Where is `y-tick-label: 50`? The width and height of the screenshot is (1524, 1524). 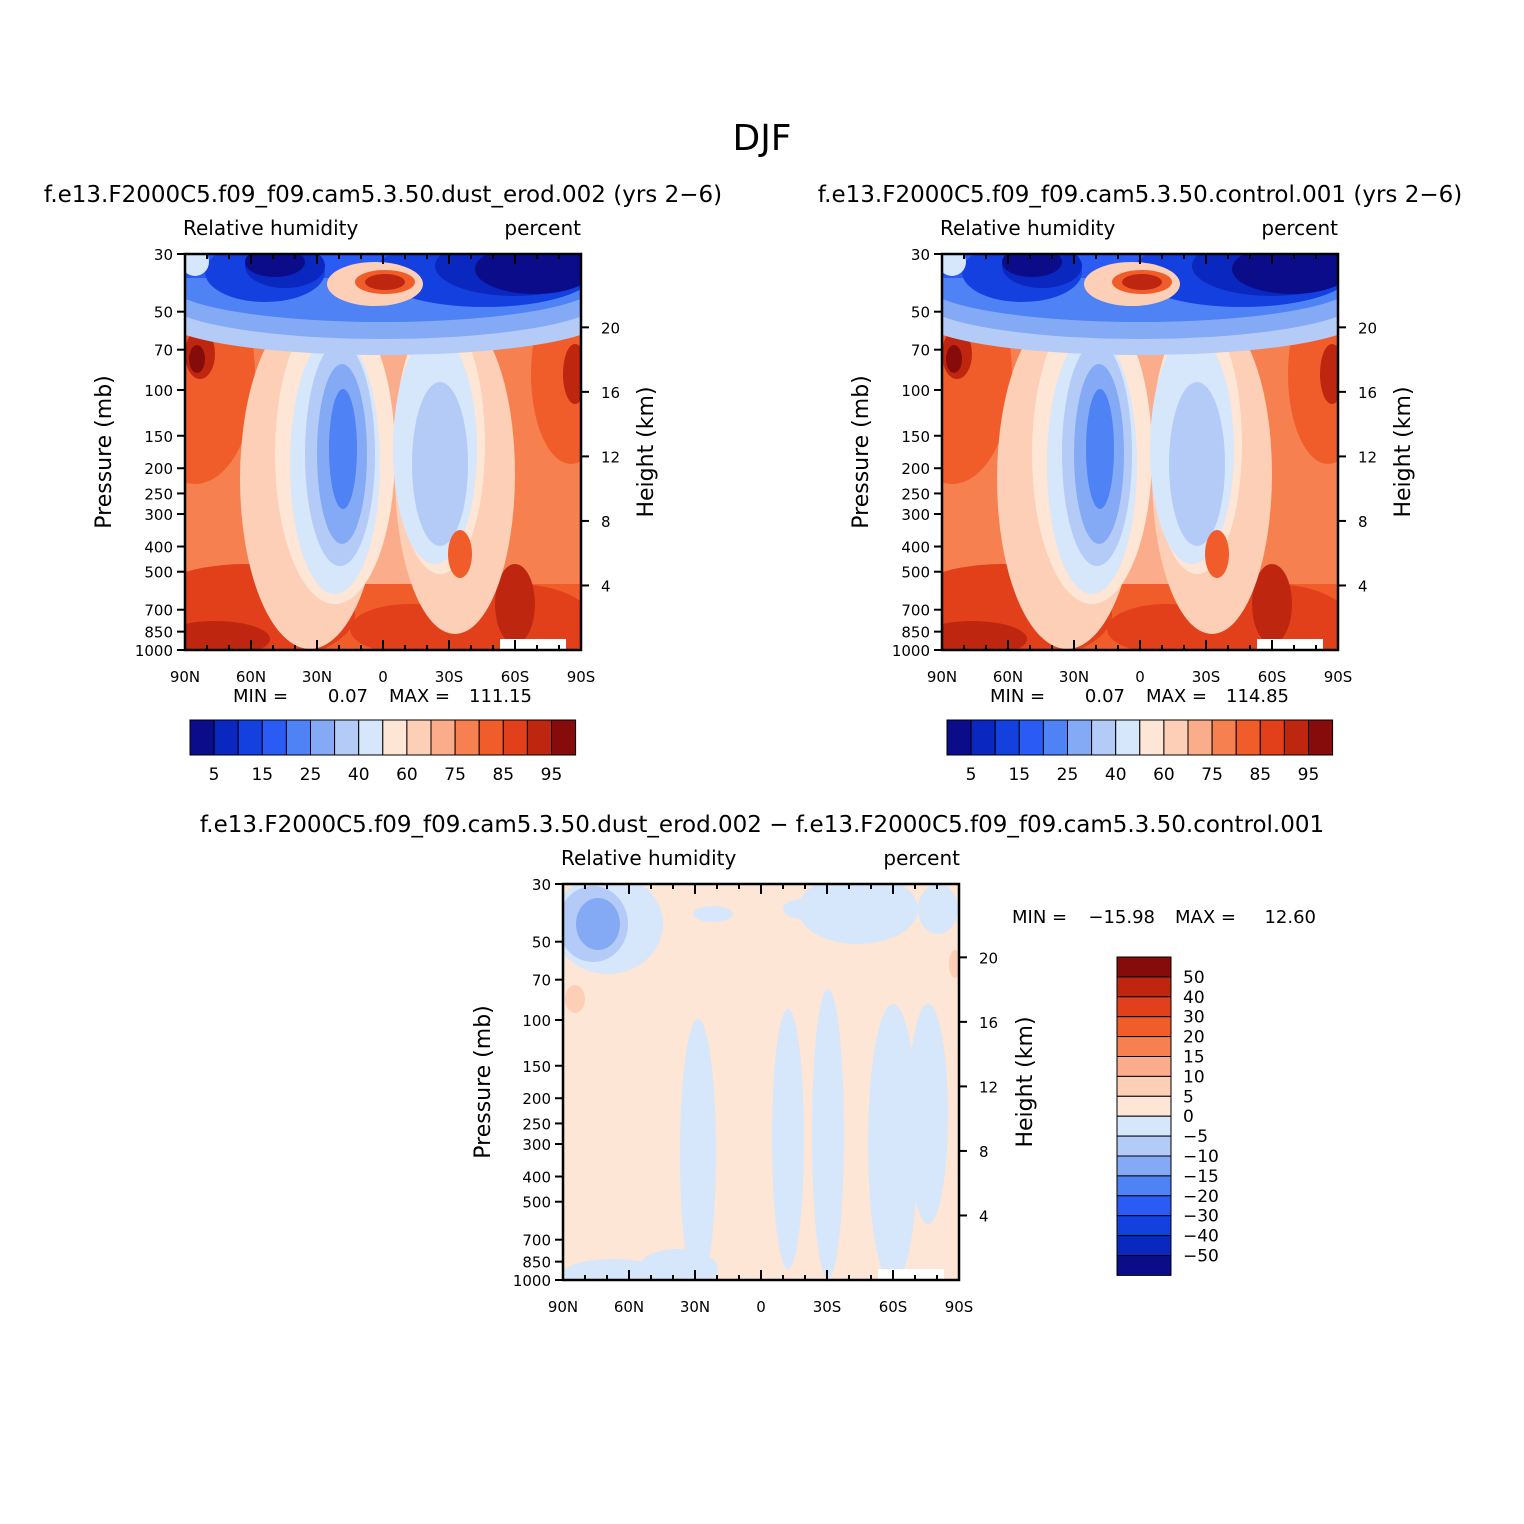 y-tick-label: 50 is located at coordinates (920, 313).